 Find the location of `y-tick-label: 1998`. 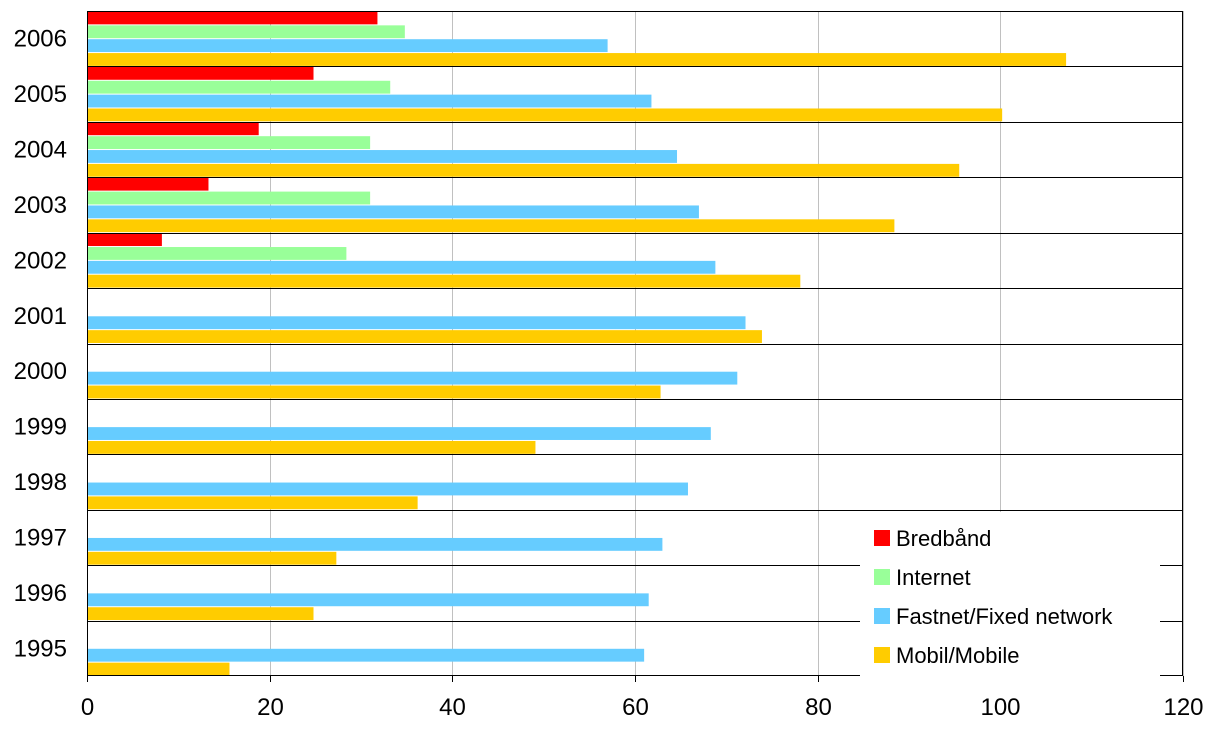

y-tick-label: 1998 is located at coordinates (40, 482).